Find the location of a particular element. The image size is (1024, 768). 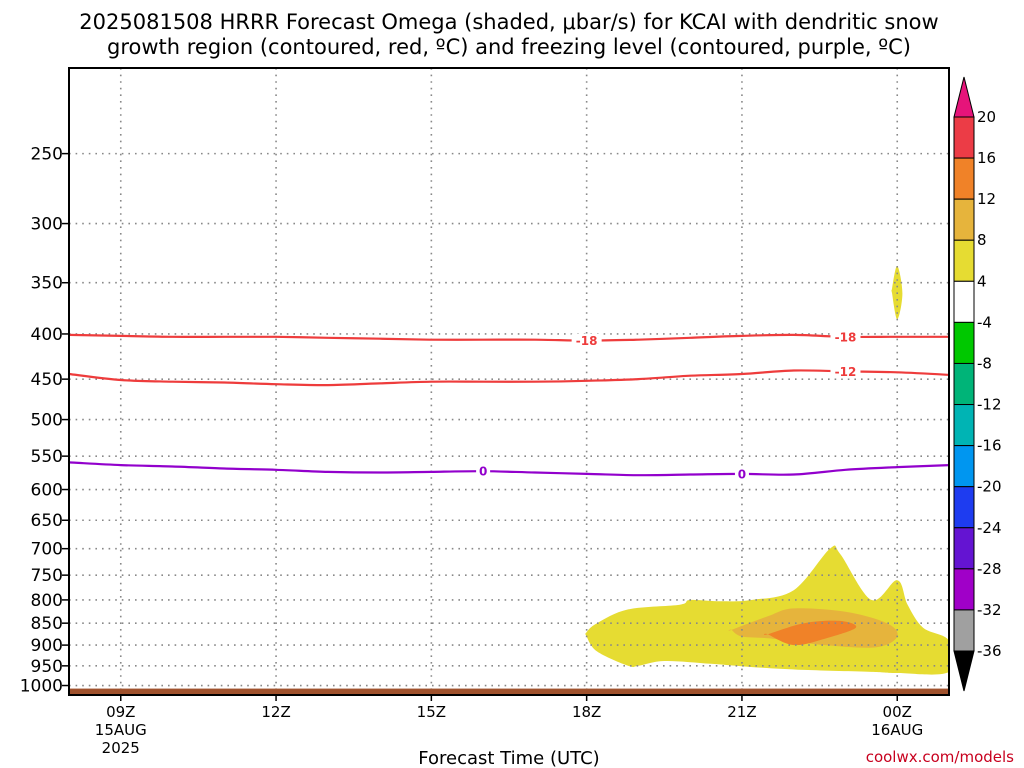

y-tick-label-700: 700 is located at coordinates (47, 550).